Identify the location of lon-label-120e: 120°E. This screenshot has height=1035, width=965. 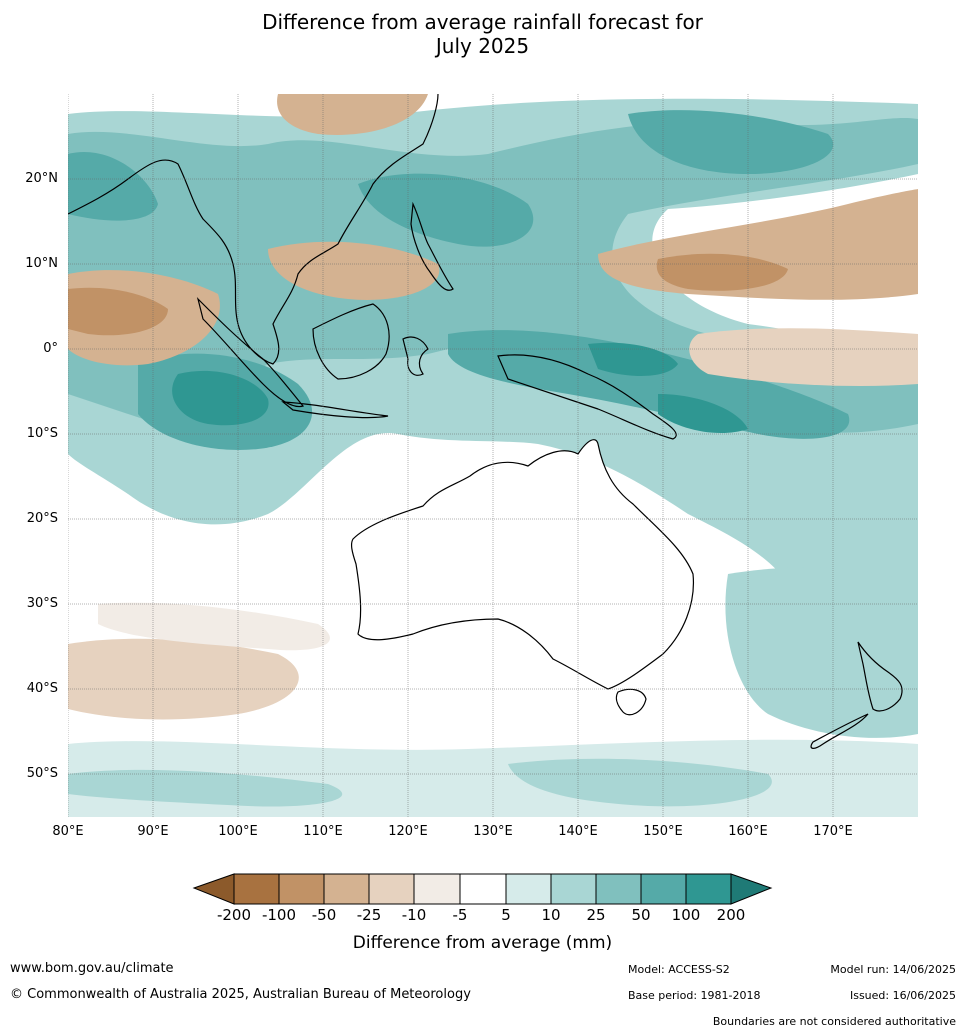
(408, 831).